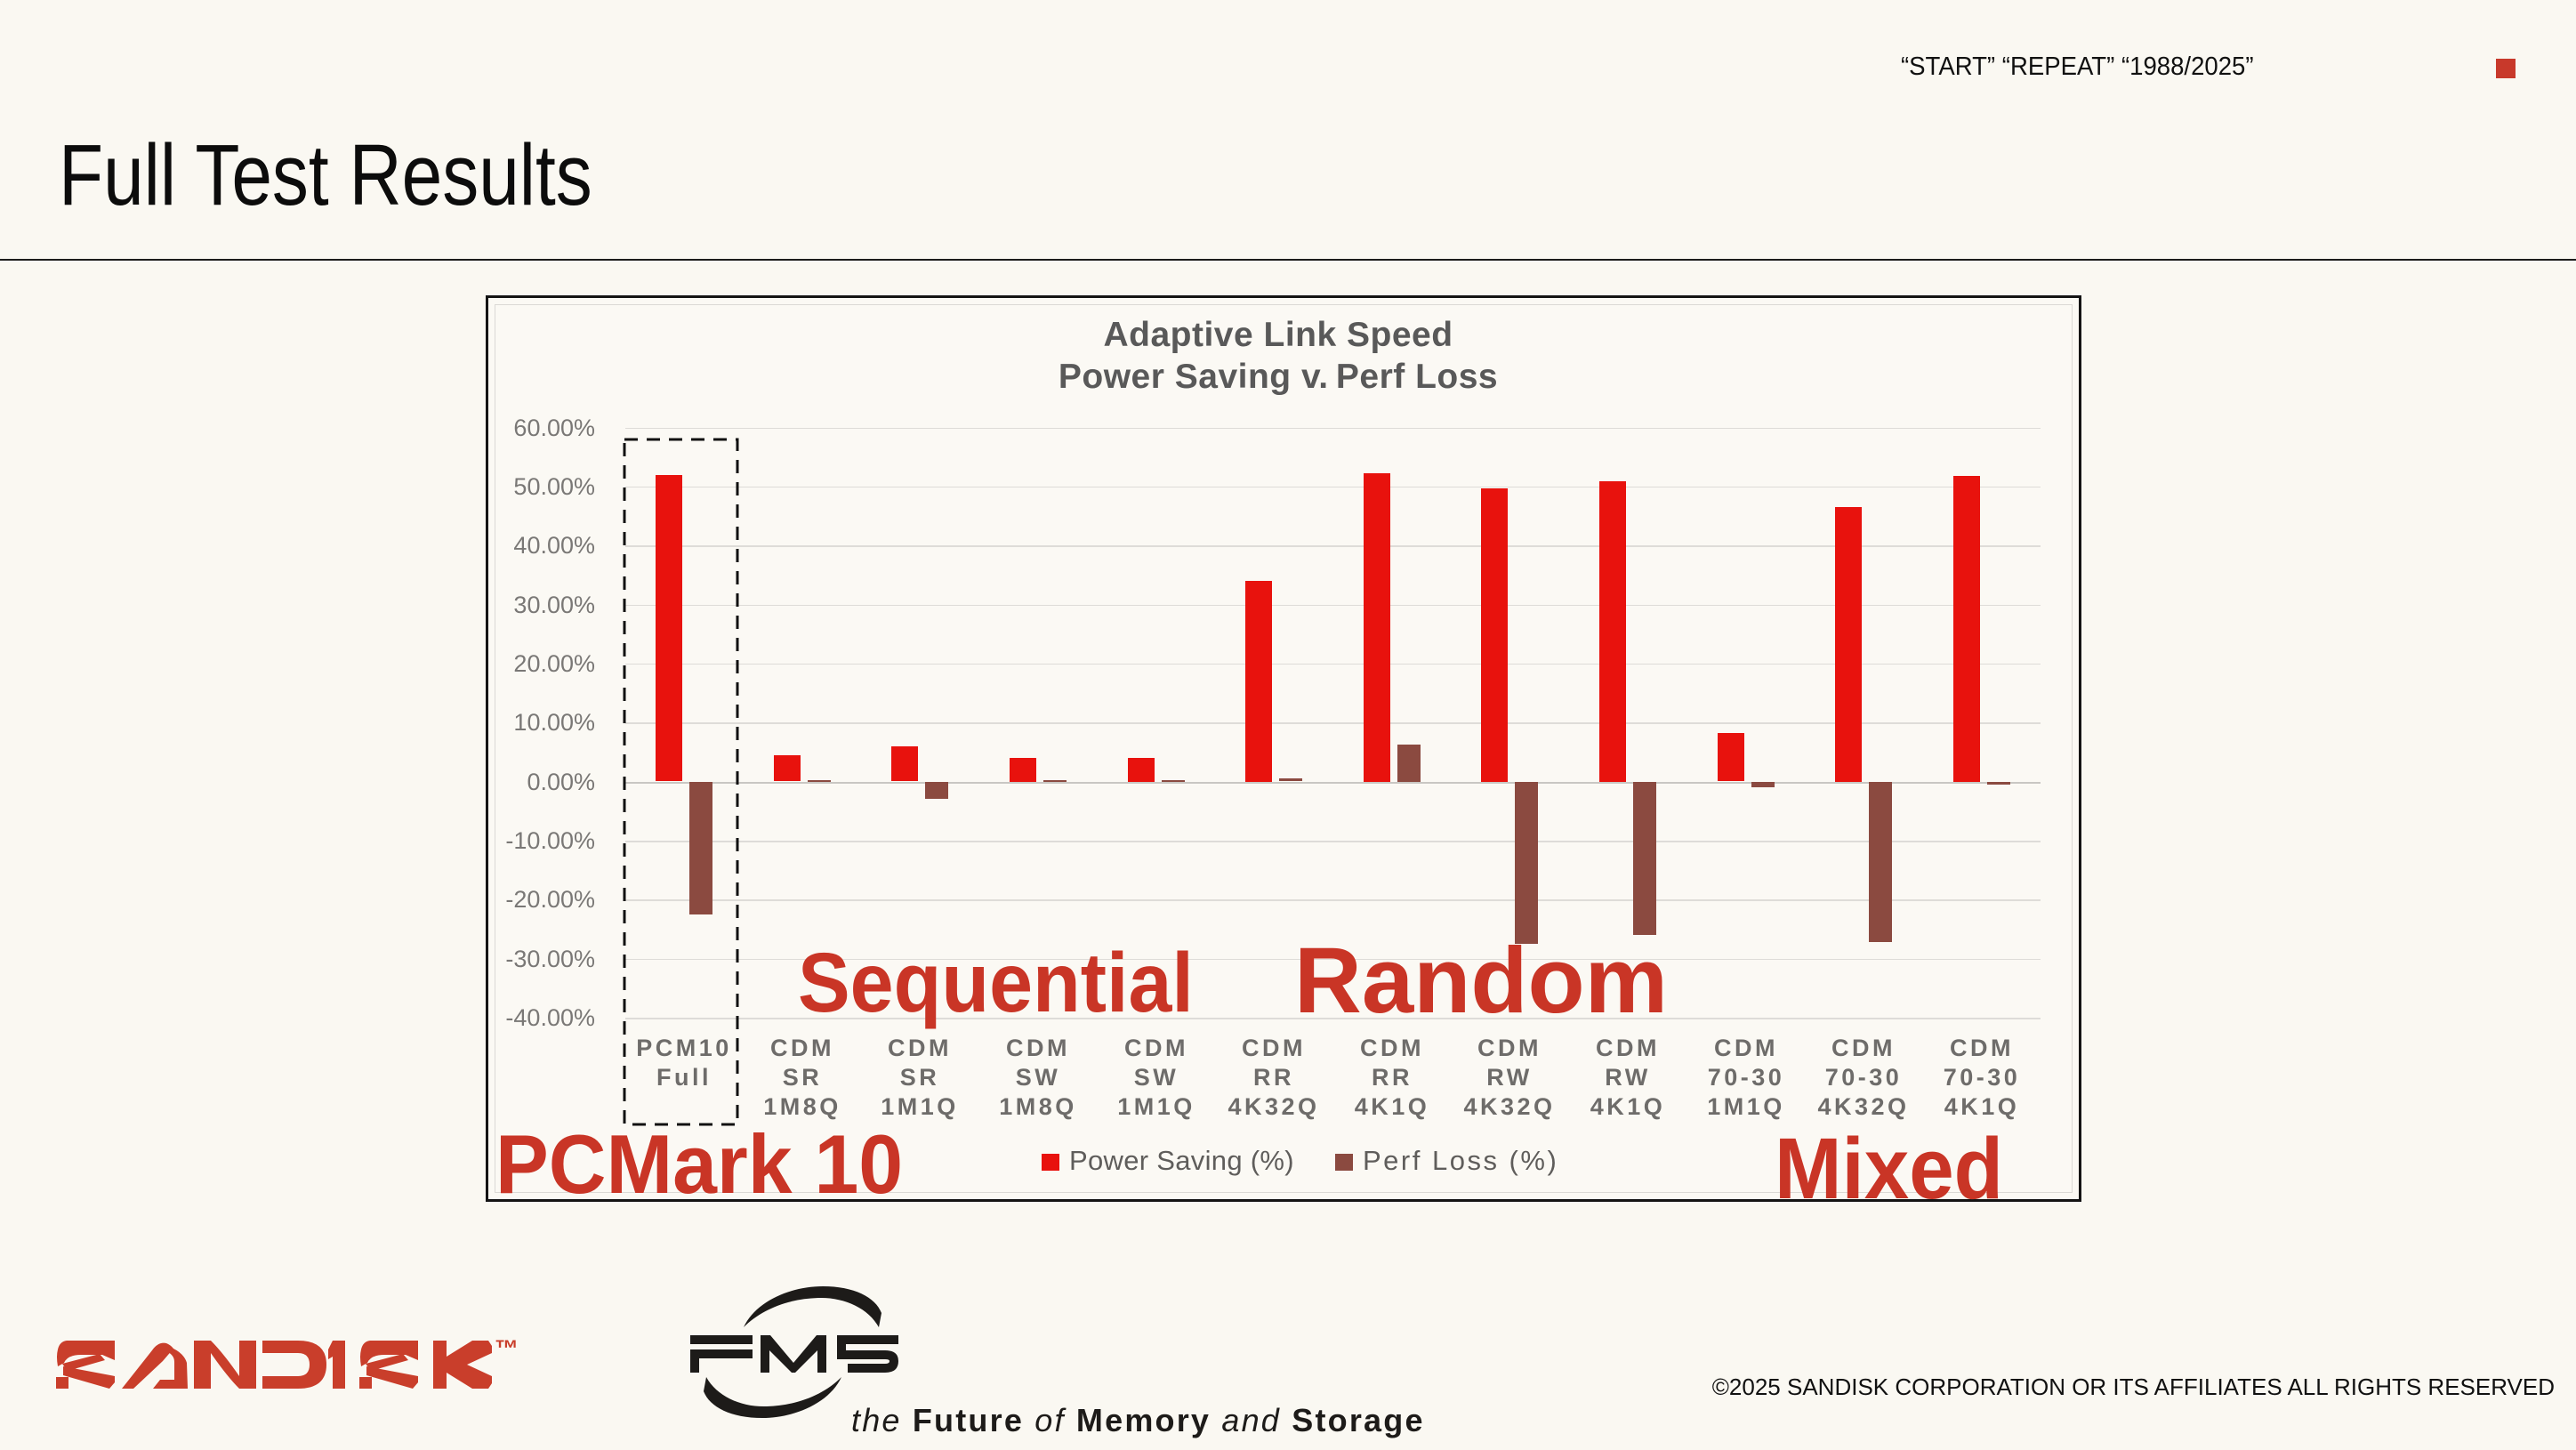  I want to click on svg-text: ™, so click(507, 1350).